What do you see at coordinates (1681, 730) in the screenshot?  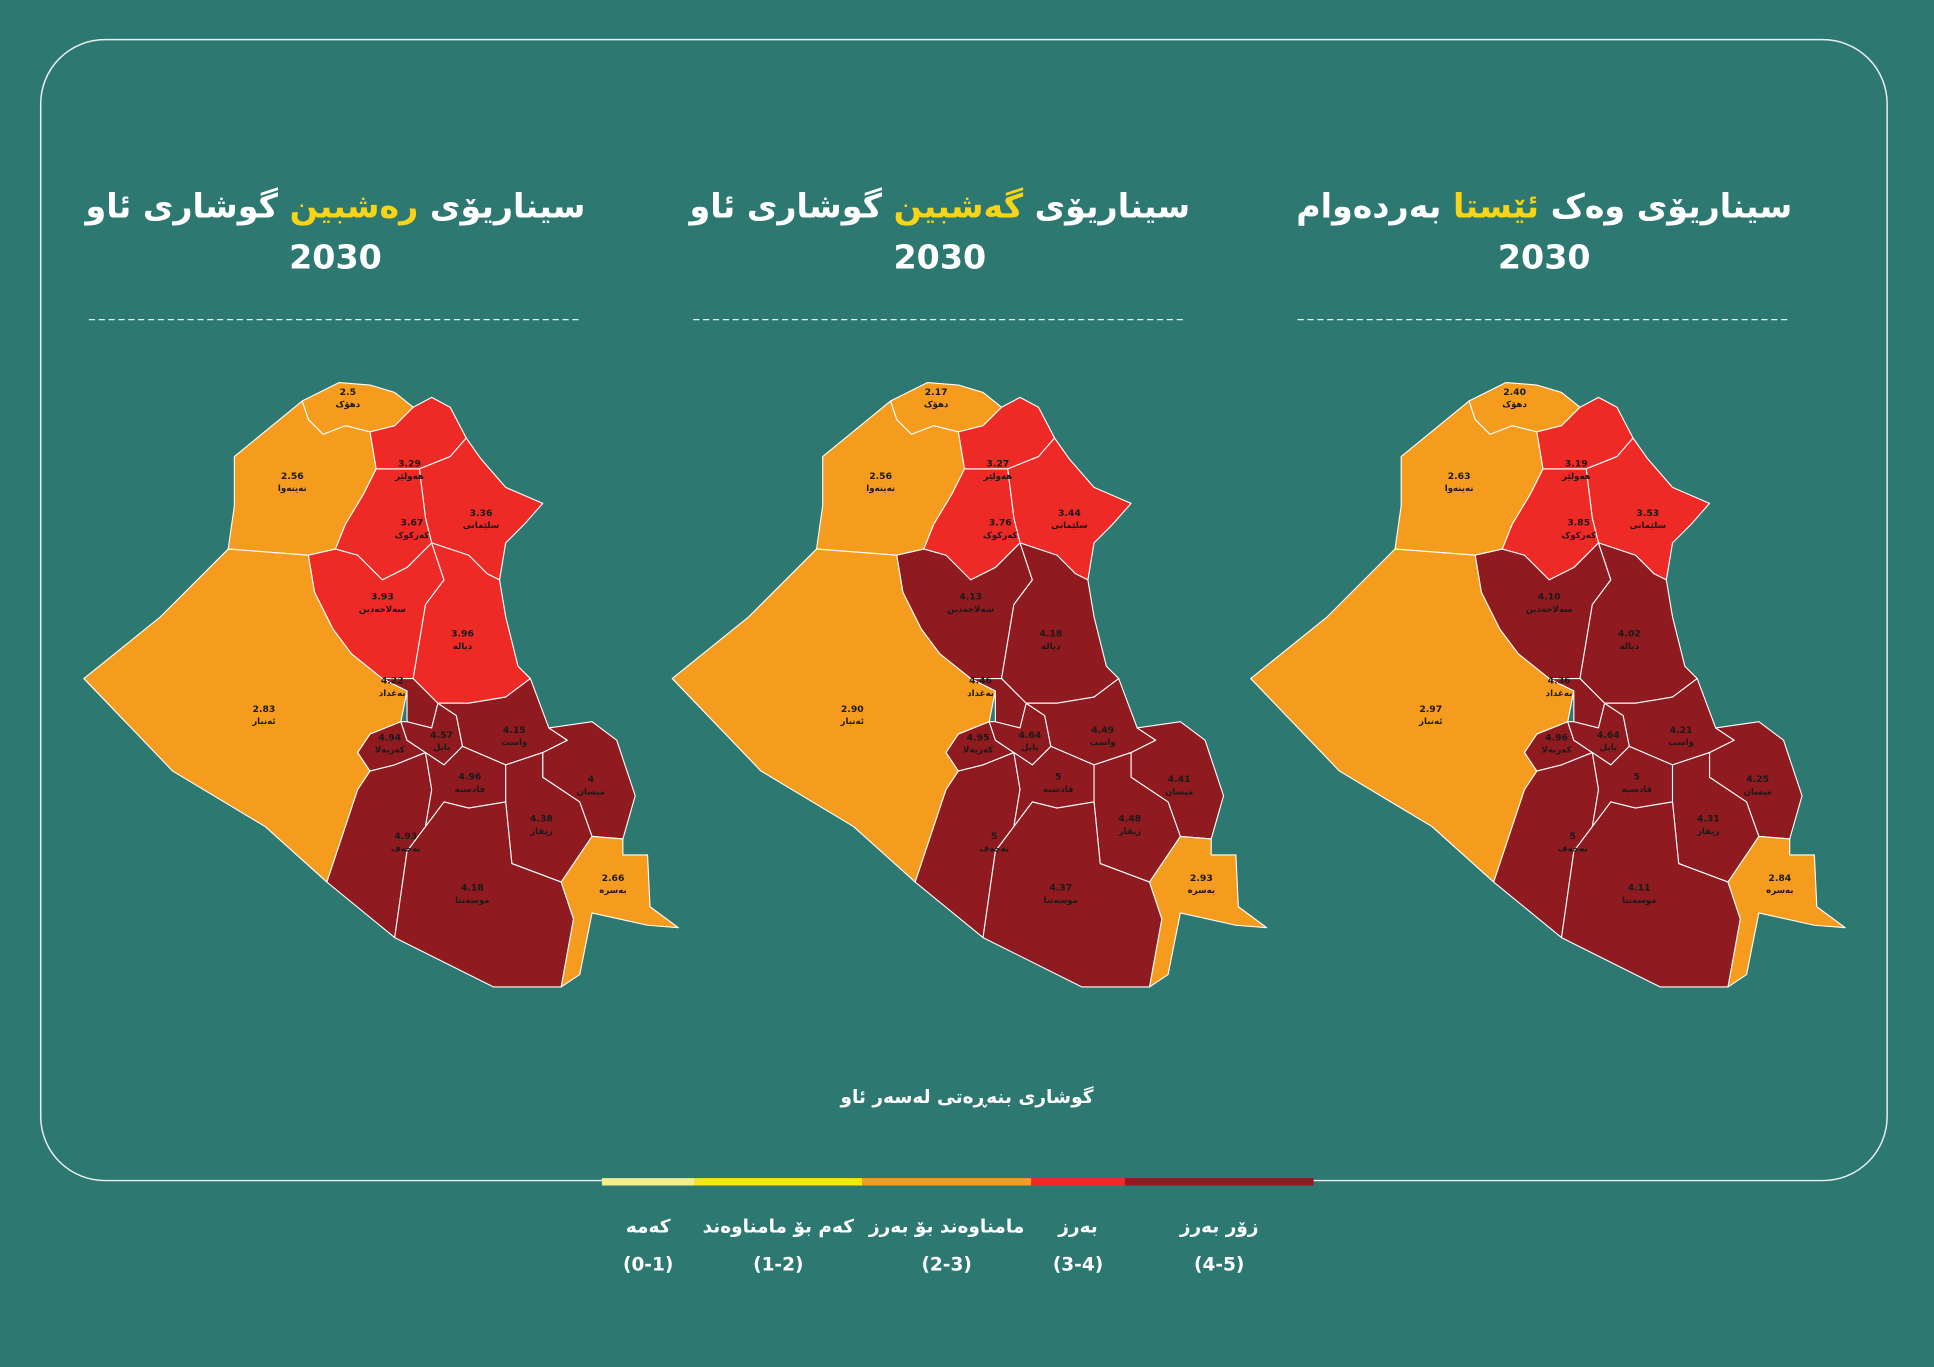 I see `value-label: 4.21` at bounding box center [1681, 730].